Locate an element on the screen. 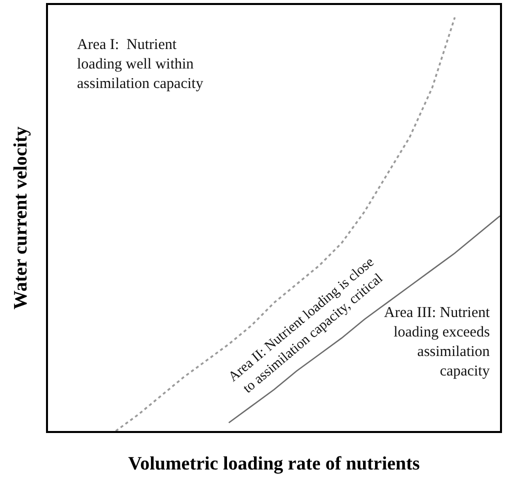  y-axis-title: Water current velocity is located at coordinates (21, 218).